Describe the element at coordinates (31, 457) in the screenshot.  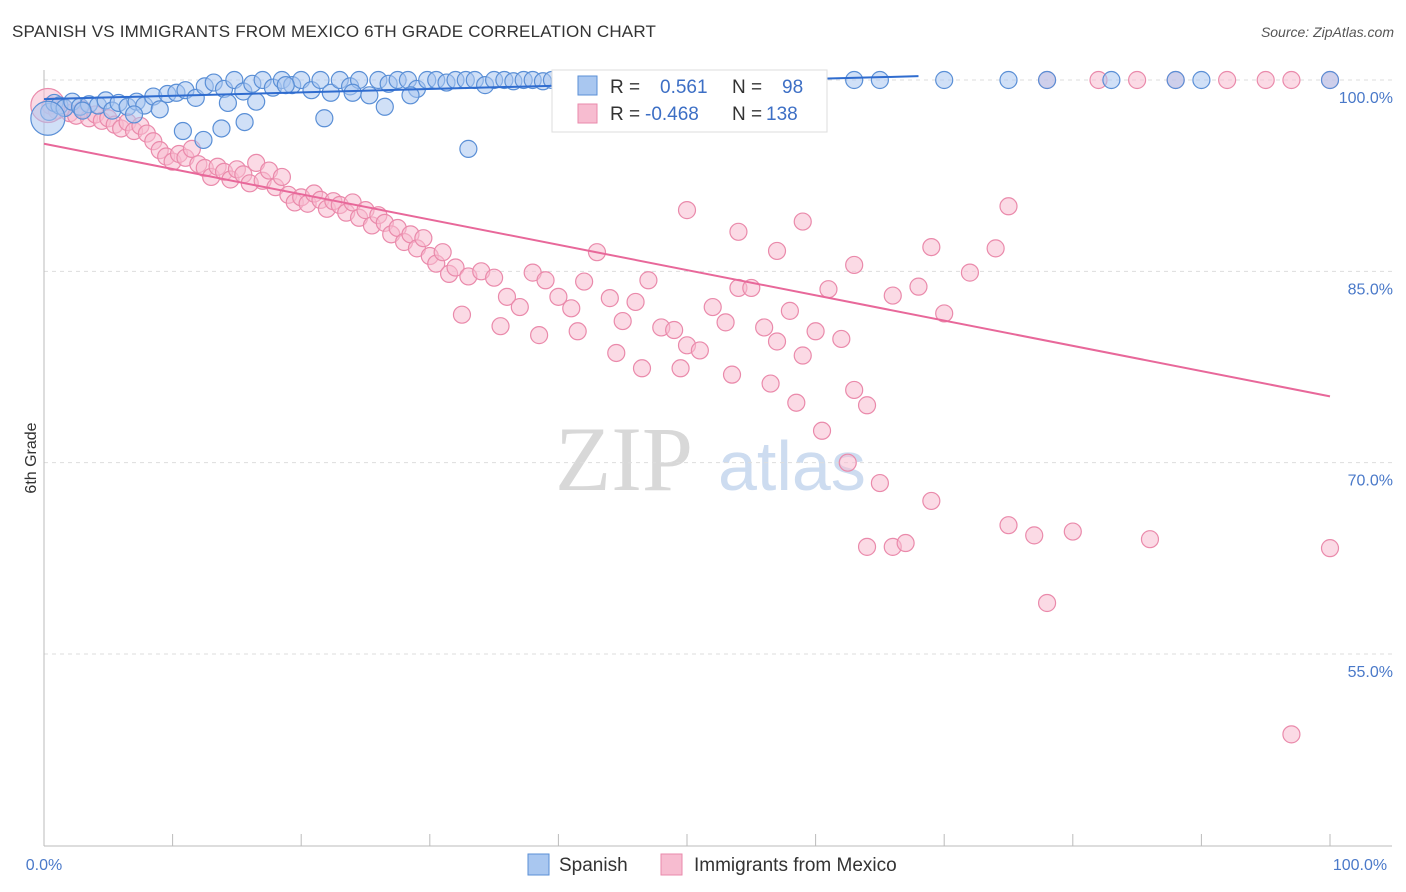
I see `y-axis-title: 6th Grade` at that location.